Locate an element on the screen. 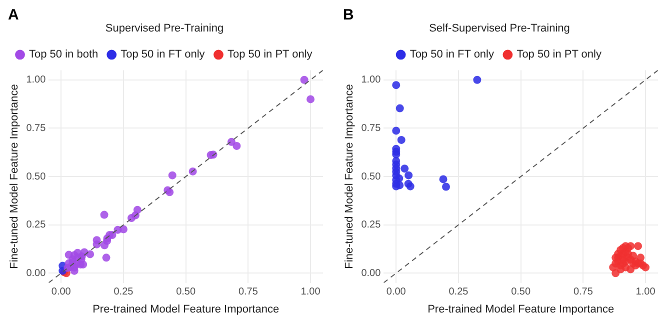 The height and width of the screenshot is (324, 670). text: B is located at coordinates (348, 15).